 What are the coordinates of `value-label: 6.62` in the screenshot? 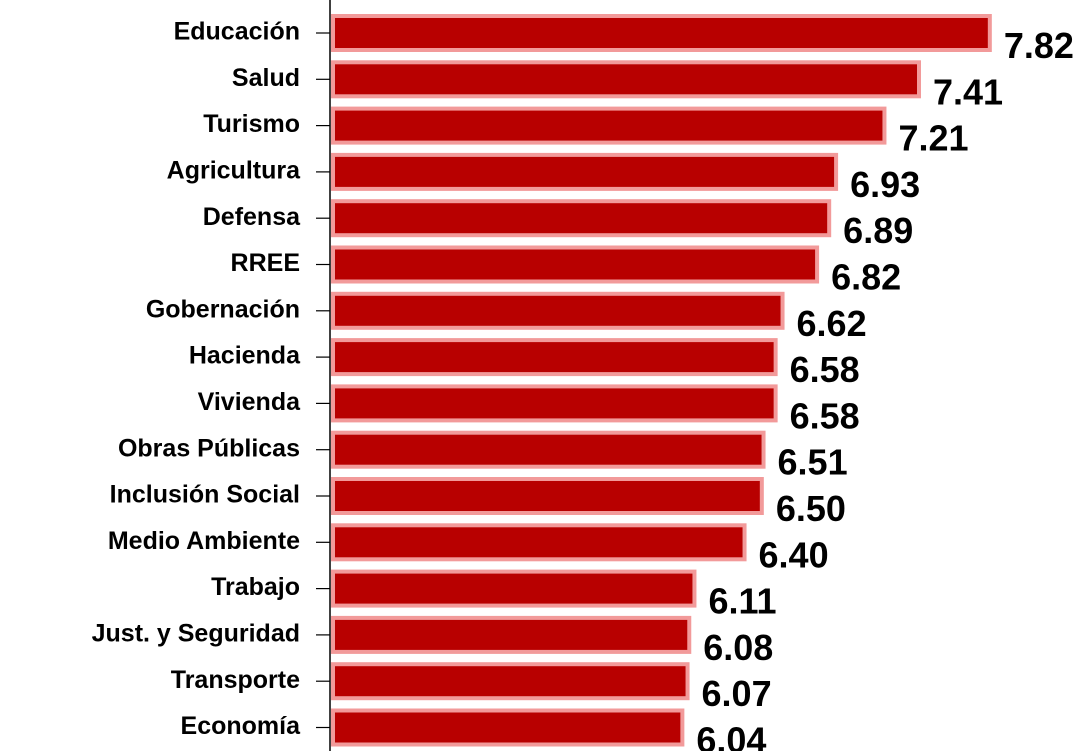 It's located at (832, 323).